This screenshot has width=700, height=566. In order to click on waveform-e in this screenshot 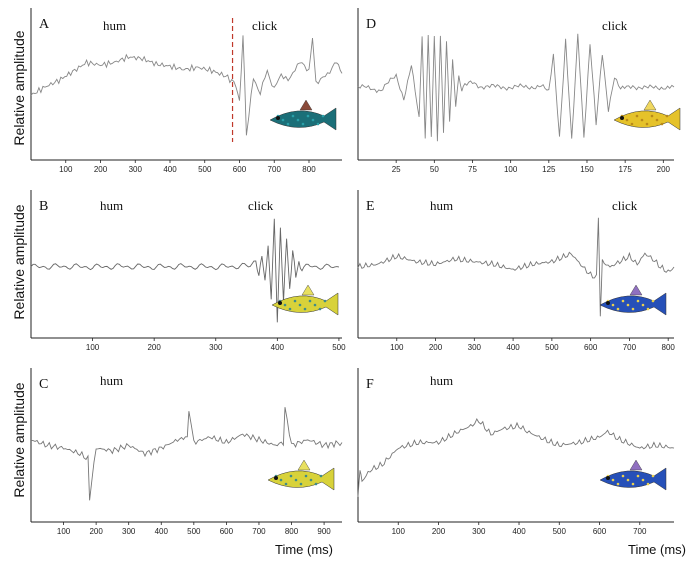, I will do `click(516, 267)`.